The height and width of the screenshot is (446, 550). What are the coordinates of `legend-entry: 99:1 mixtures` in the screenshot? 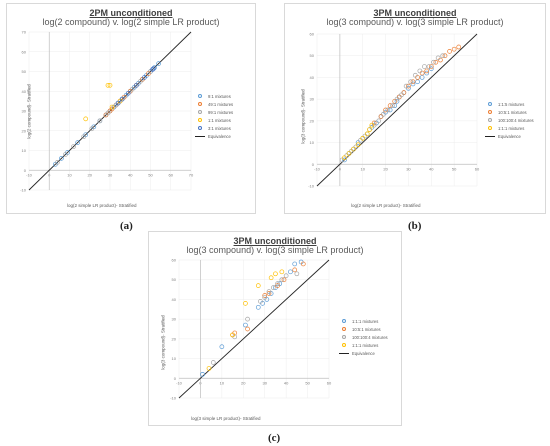 It's located at (214, 112).